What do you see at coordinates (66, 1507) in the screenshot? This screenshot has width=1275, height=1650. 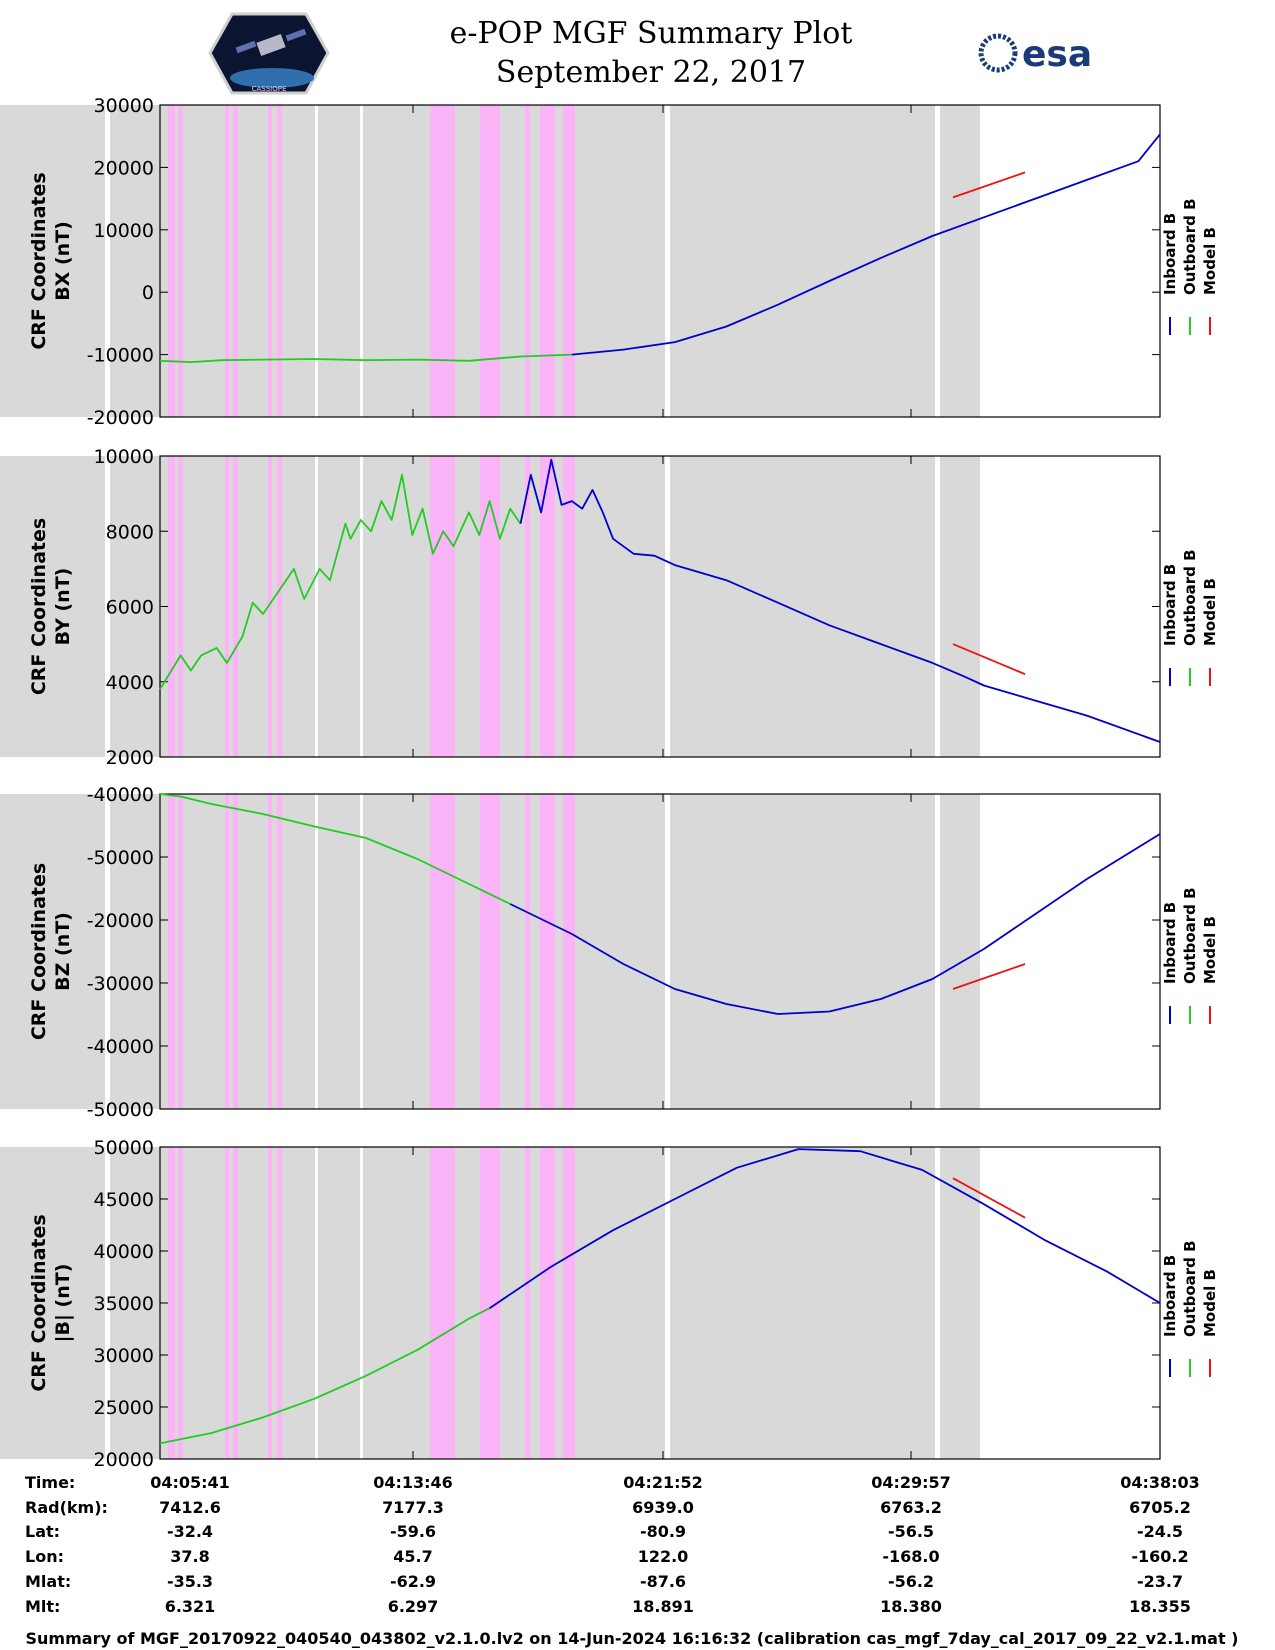 I see `ephemeris-row-label: Rad(km):` at bounding box center [66, 1507].